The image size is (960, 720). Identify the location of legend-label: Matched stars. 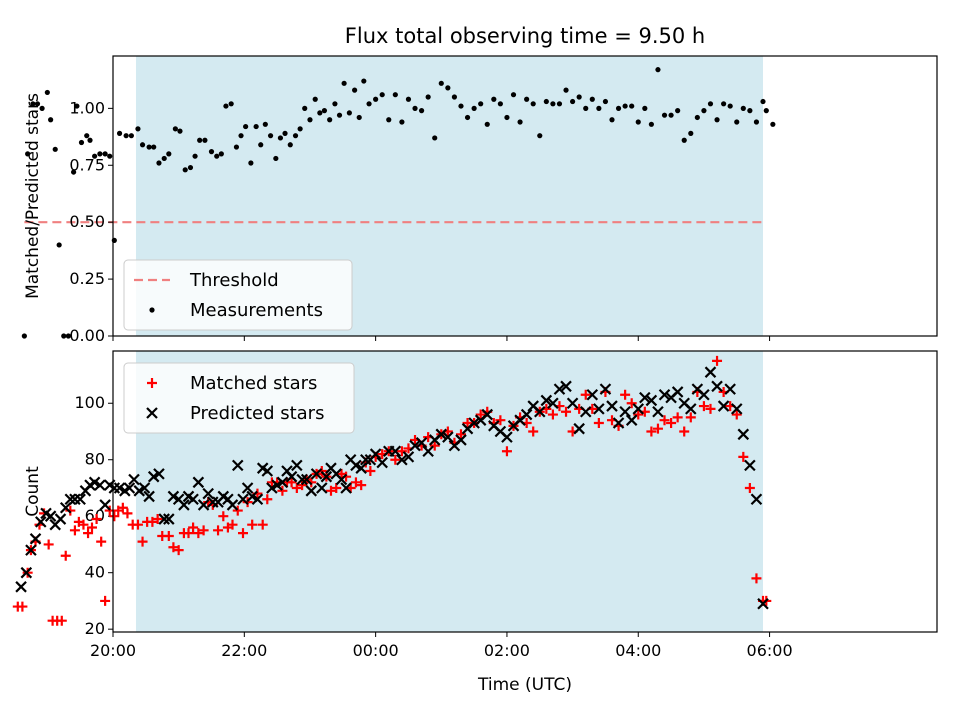
(253, 383).